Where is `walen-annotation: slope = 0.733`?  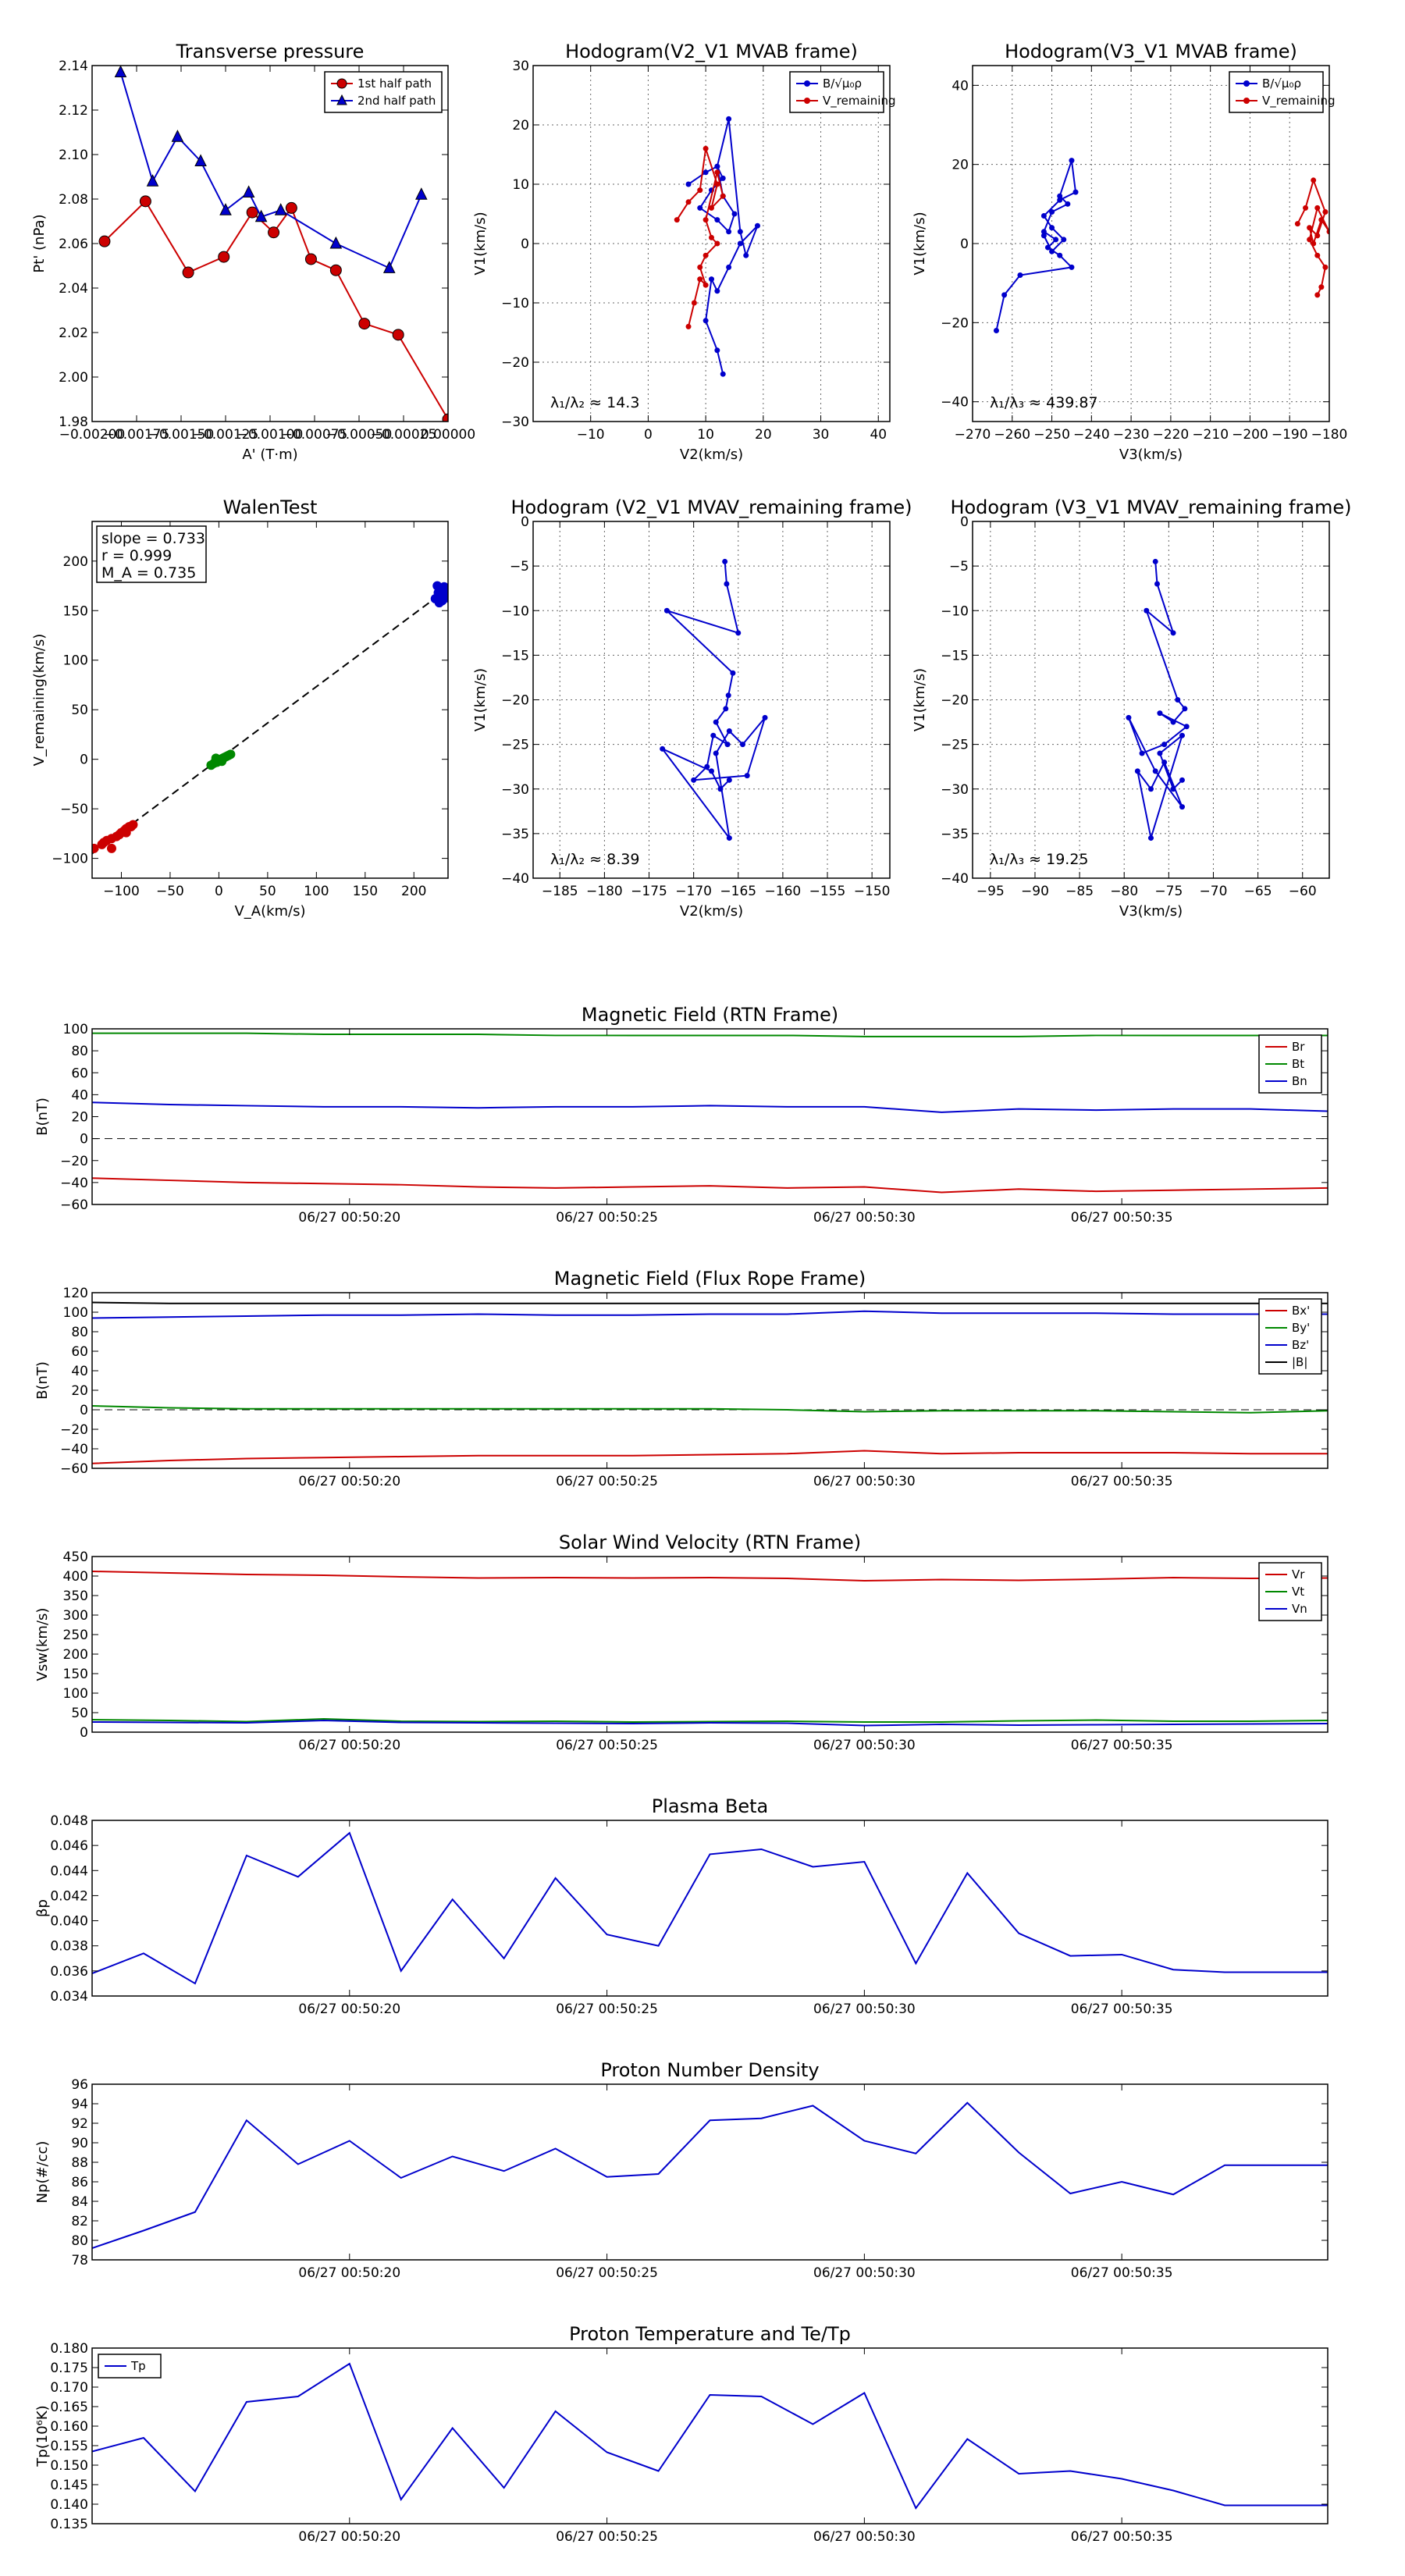
walen-annotation: slope = 0.733 is located at coordinates (153, 538).